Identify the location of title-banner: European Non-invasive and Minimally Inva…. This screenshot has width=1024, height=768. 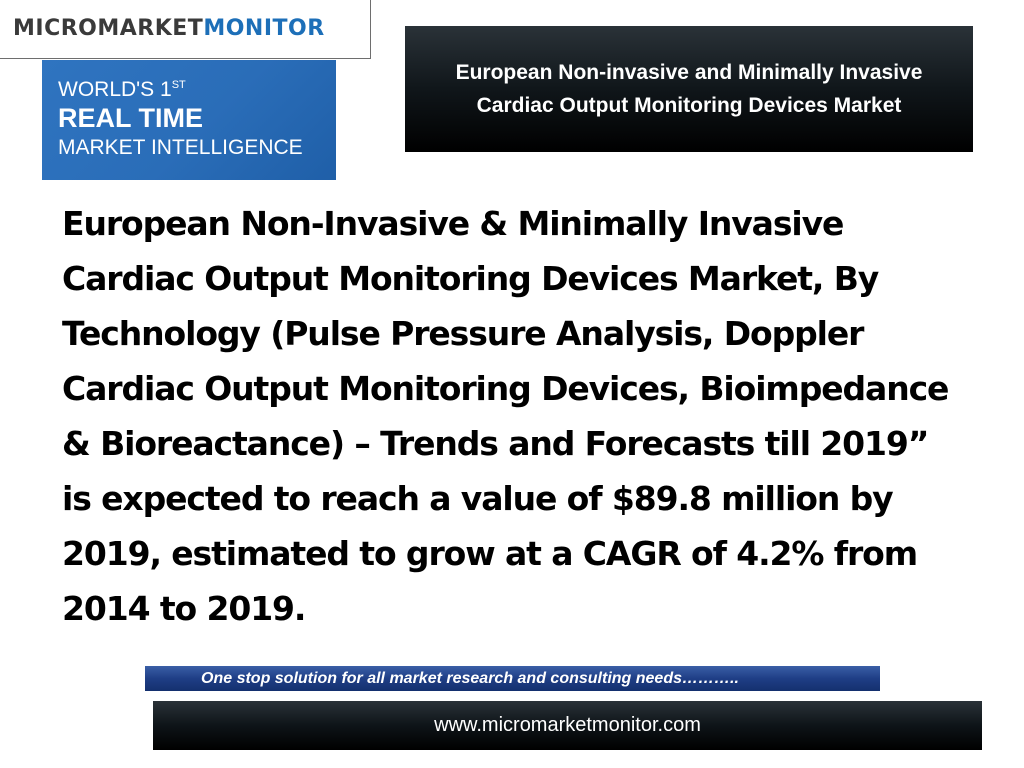
(689, 89).